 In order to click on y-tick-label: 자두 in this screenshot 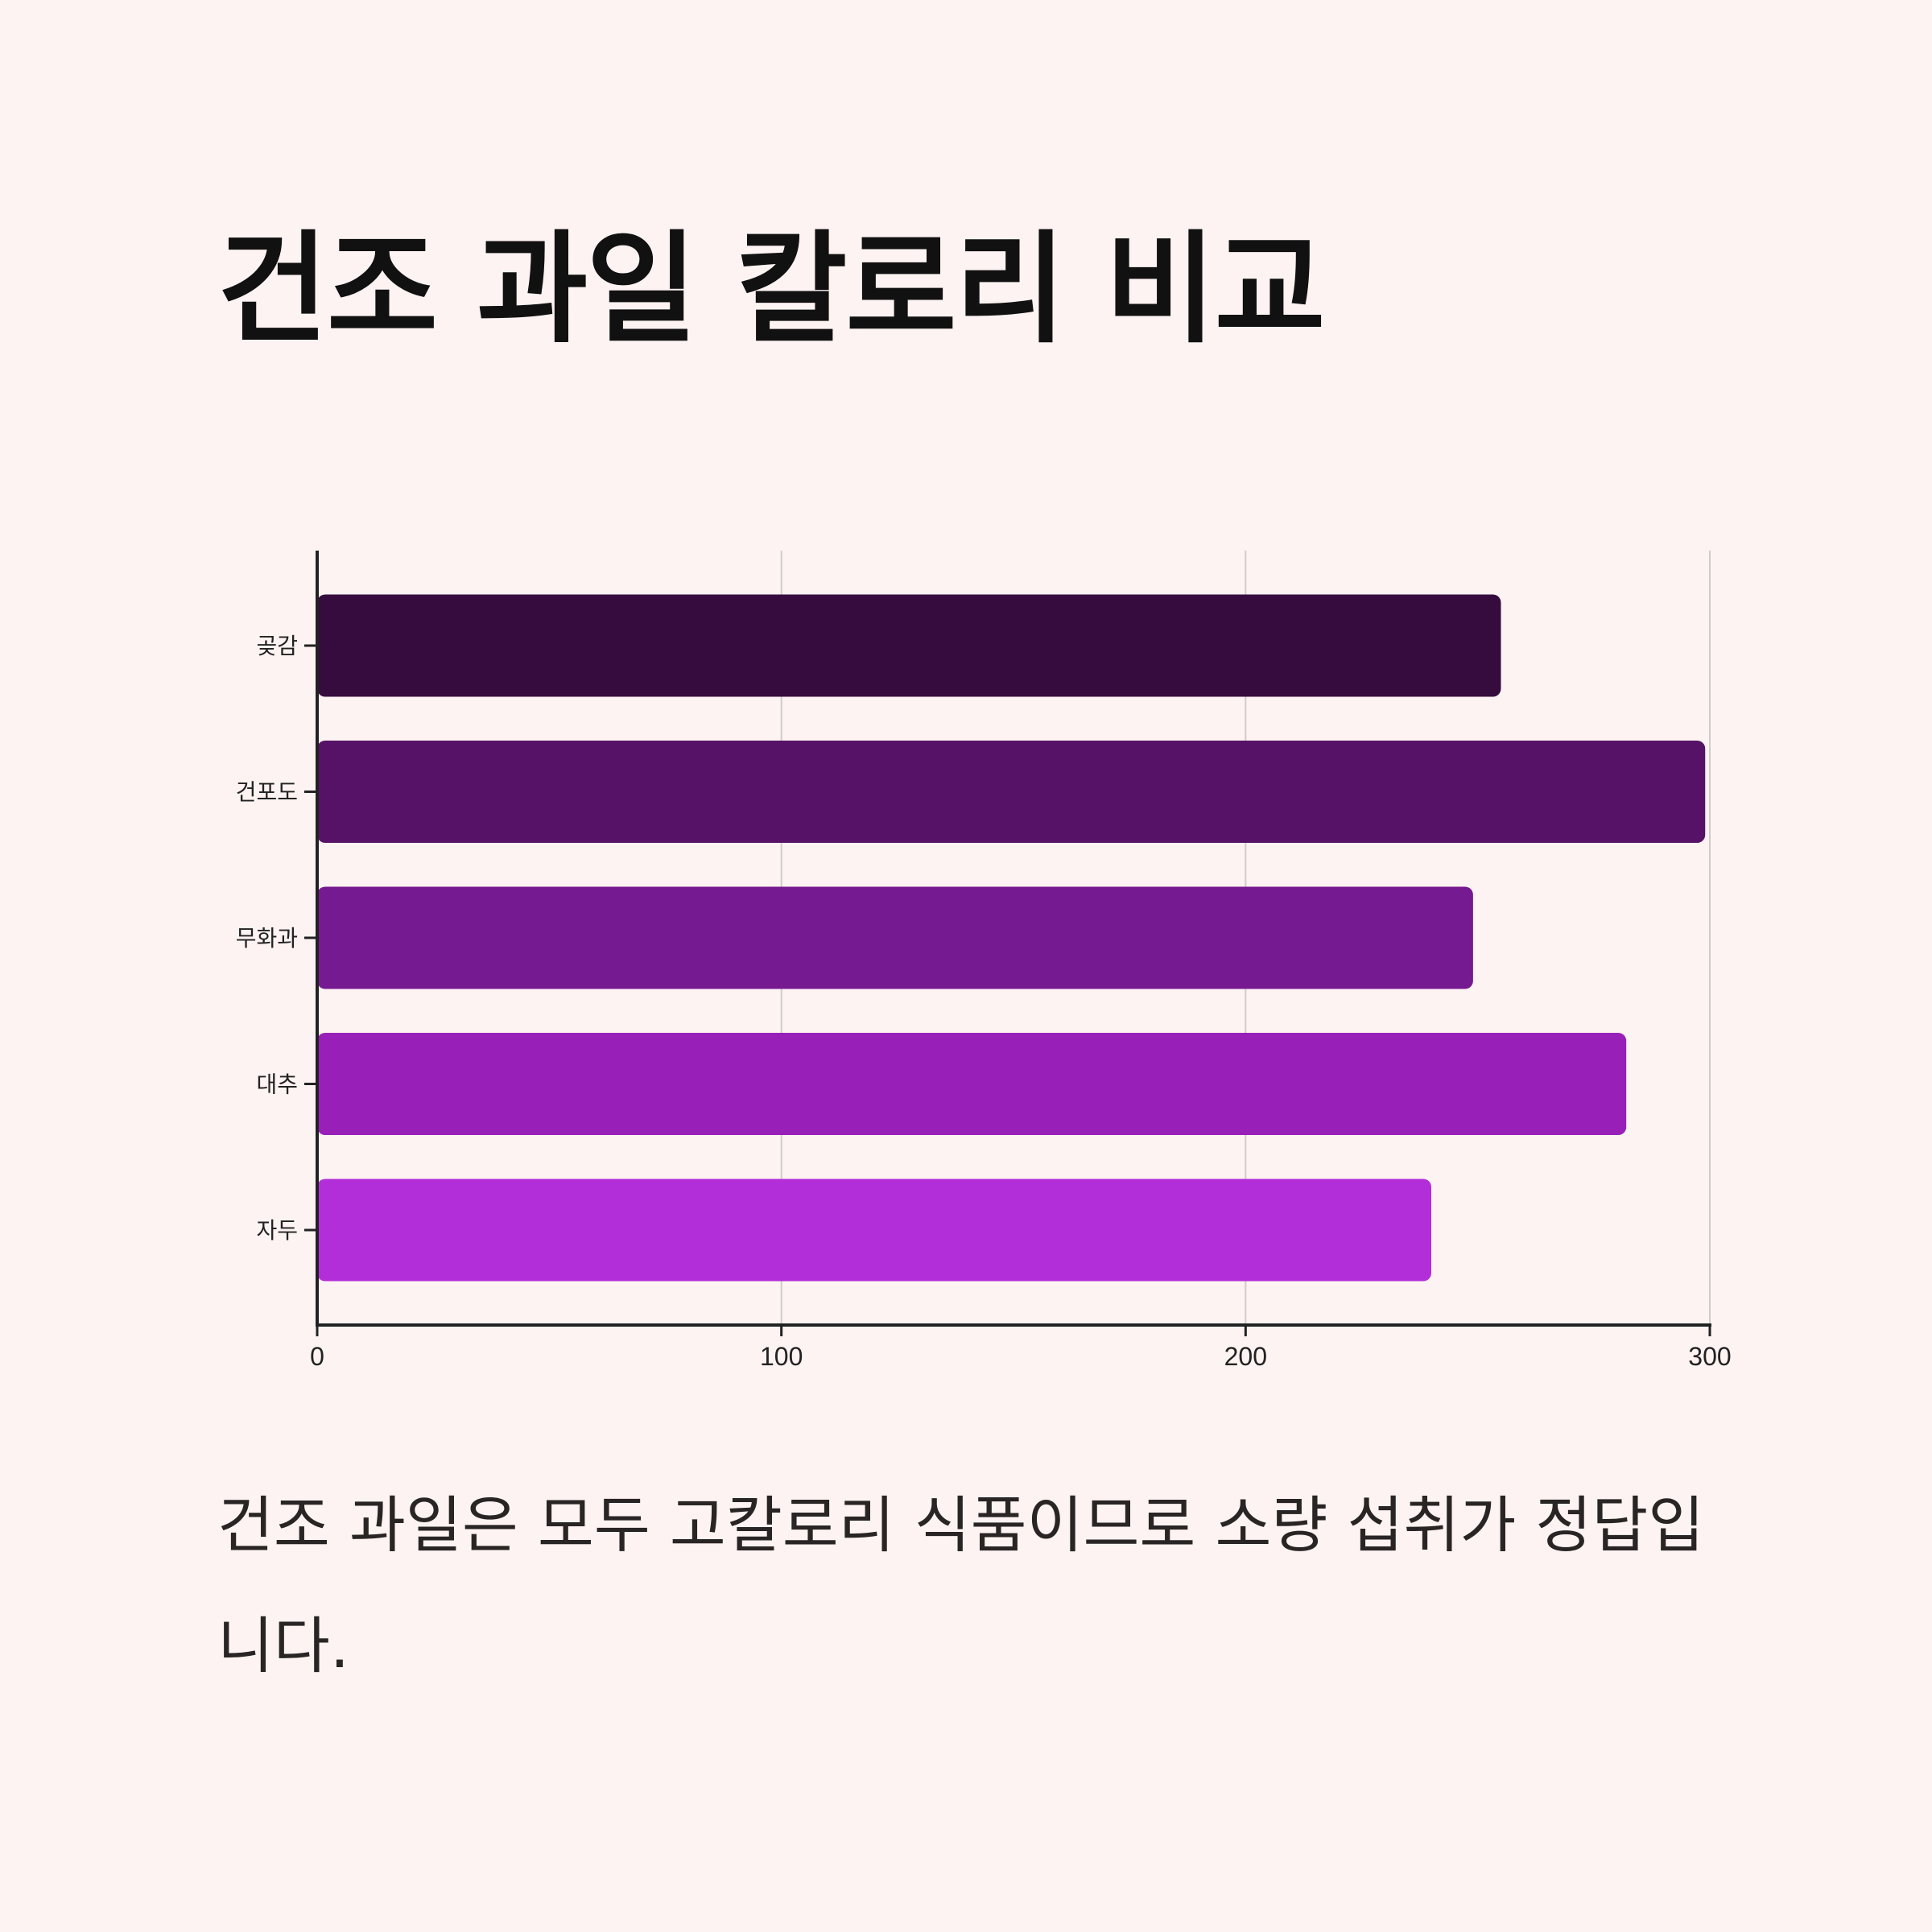, I will do `click(277, 1230)`.